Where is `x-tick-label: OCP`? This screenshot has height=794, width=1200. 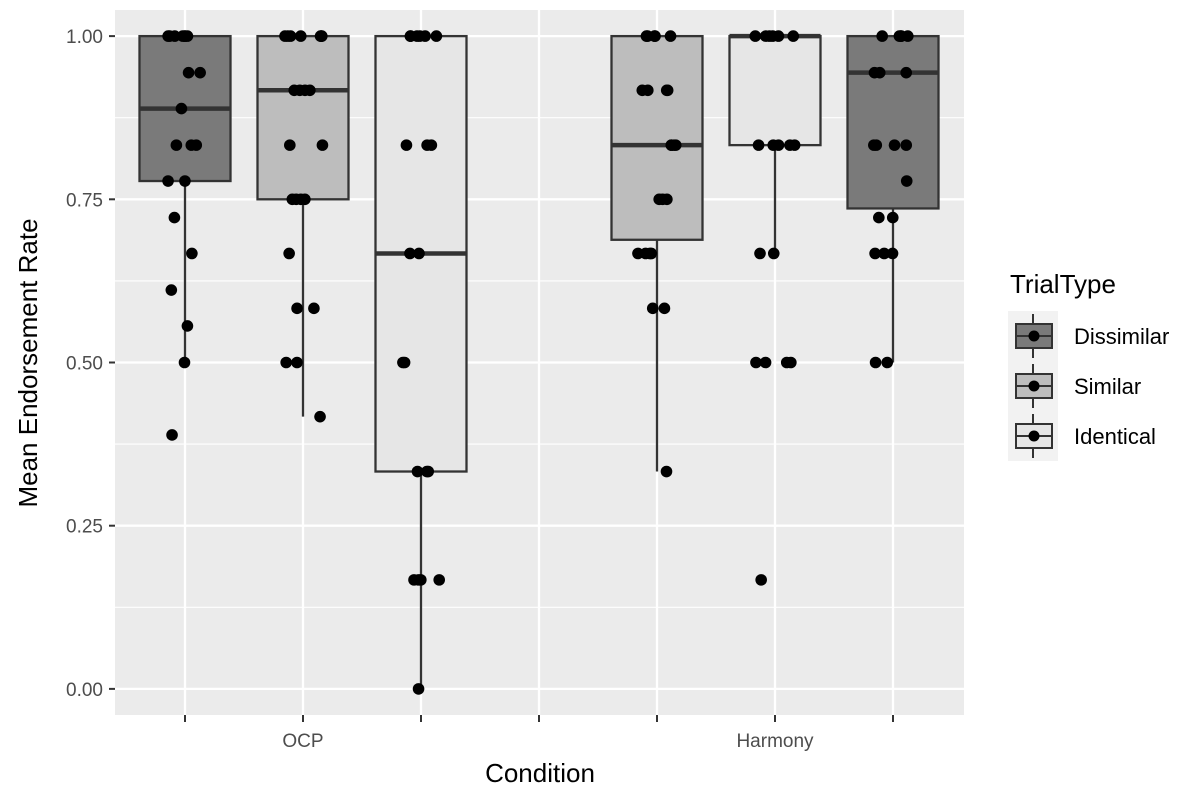 x-tick-label: OCP is located at coordinates (302, 741).